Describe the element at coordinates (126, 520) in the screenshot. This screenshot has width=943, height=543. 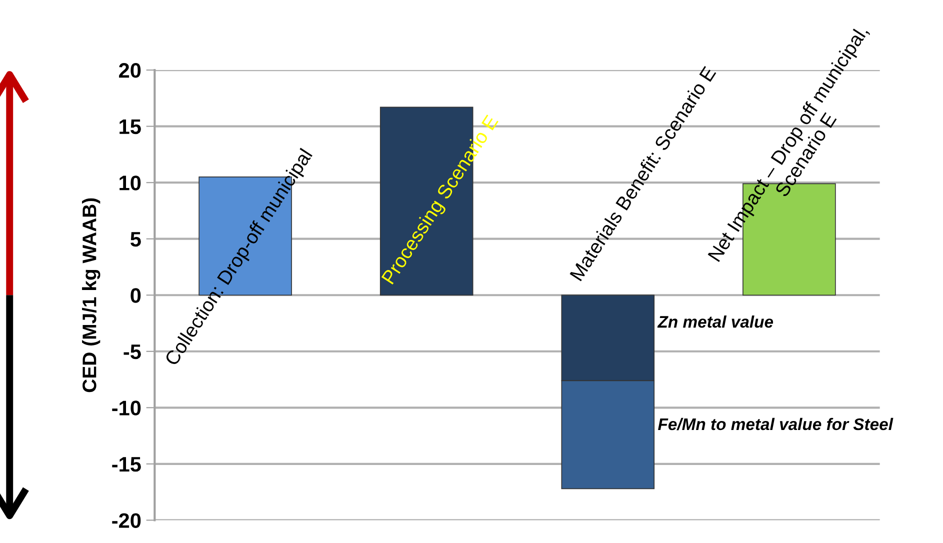
I see `y-tick-label: -20` at that location.